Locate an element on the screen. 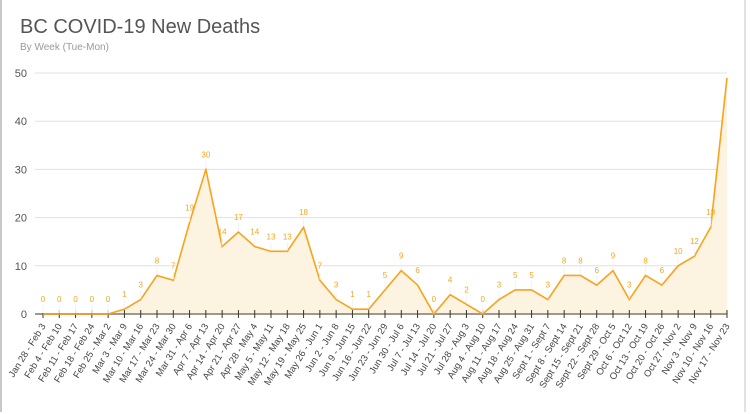  chart-subtitle: By Week (Tue-Mon) is located at coordinates (64, 47).